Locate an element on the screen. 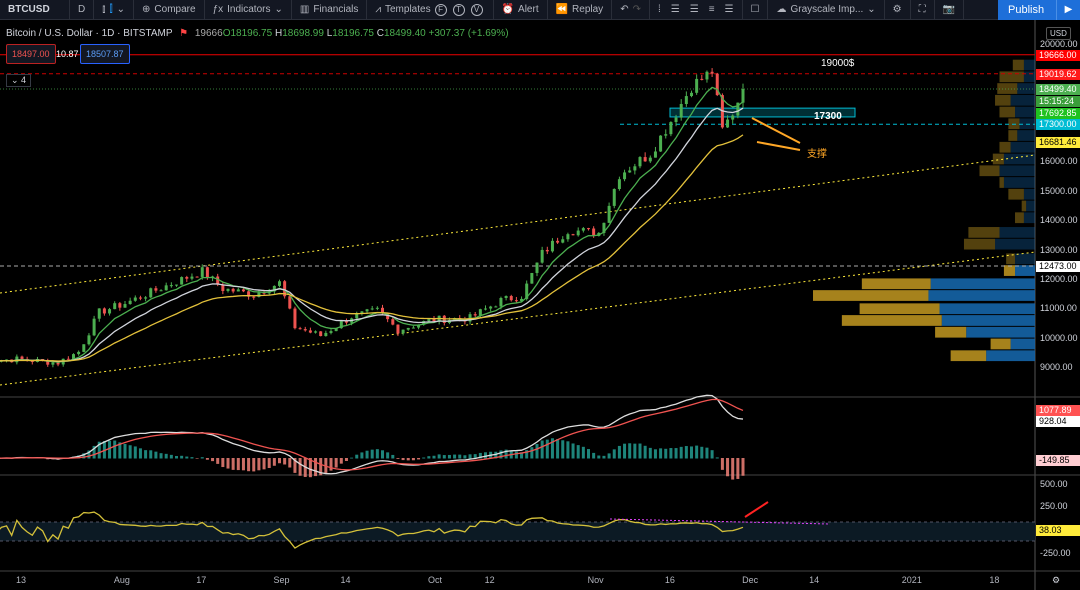 The height and width of the screenshot is (590, 1080). replay-button: ⏪ Replay is located at coordinates (580, 10).